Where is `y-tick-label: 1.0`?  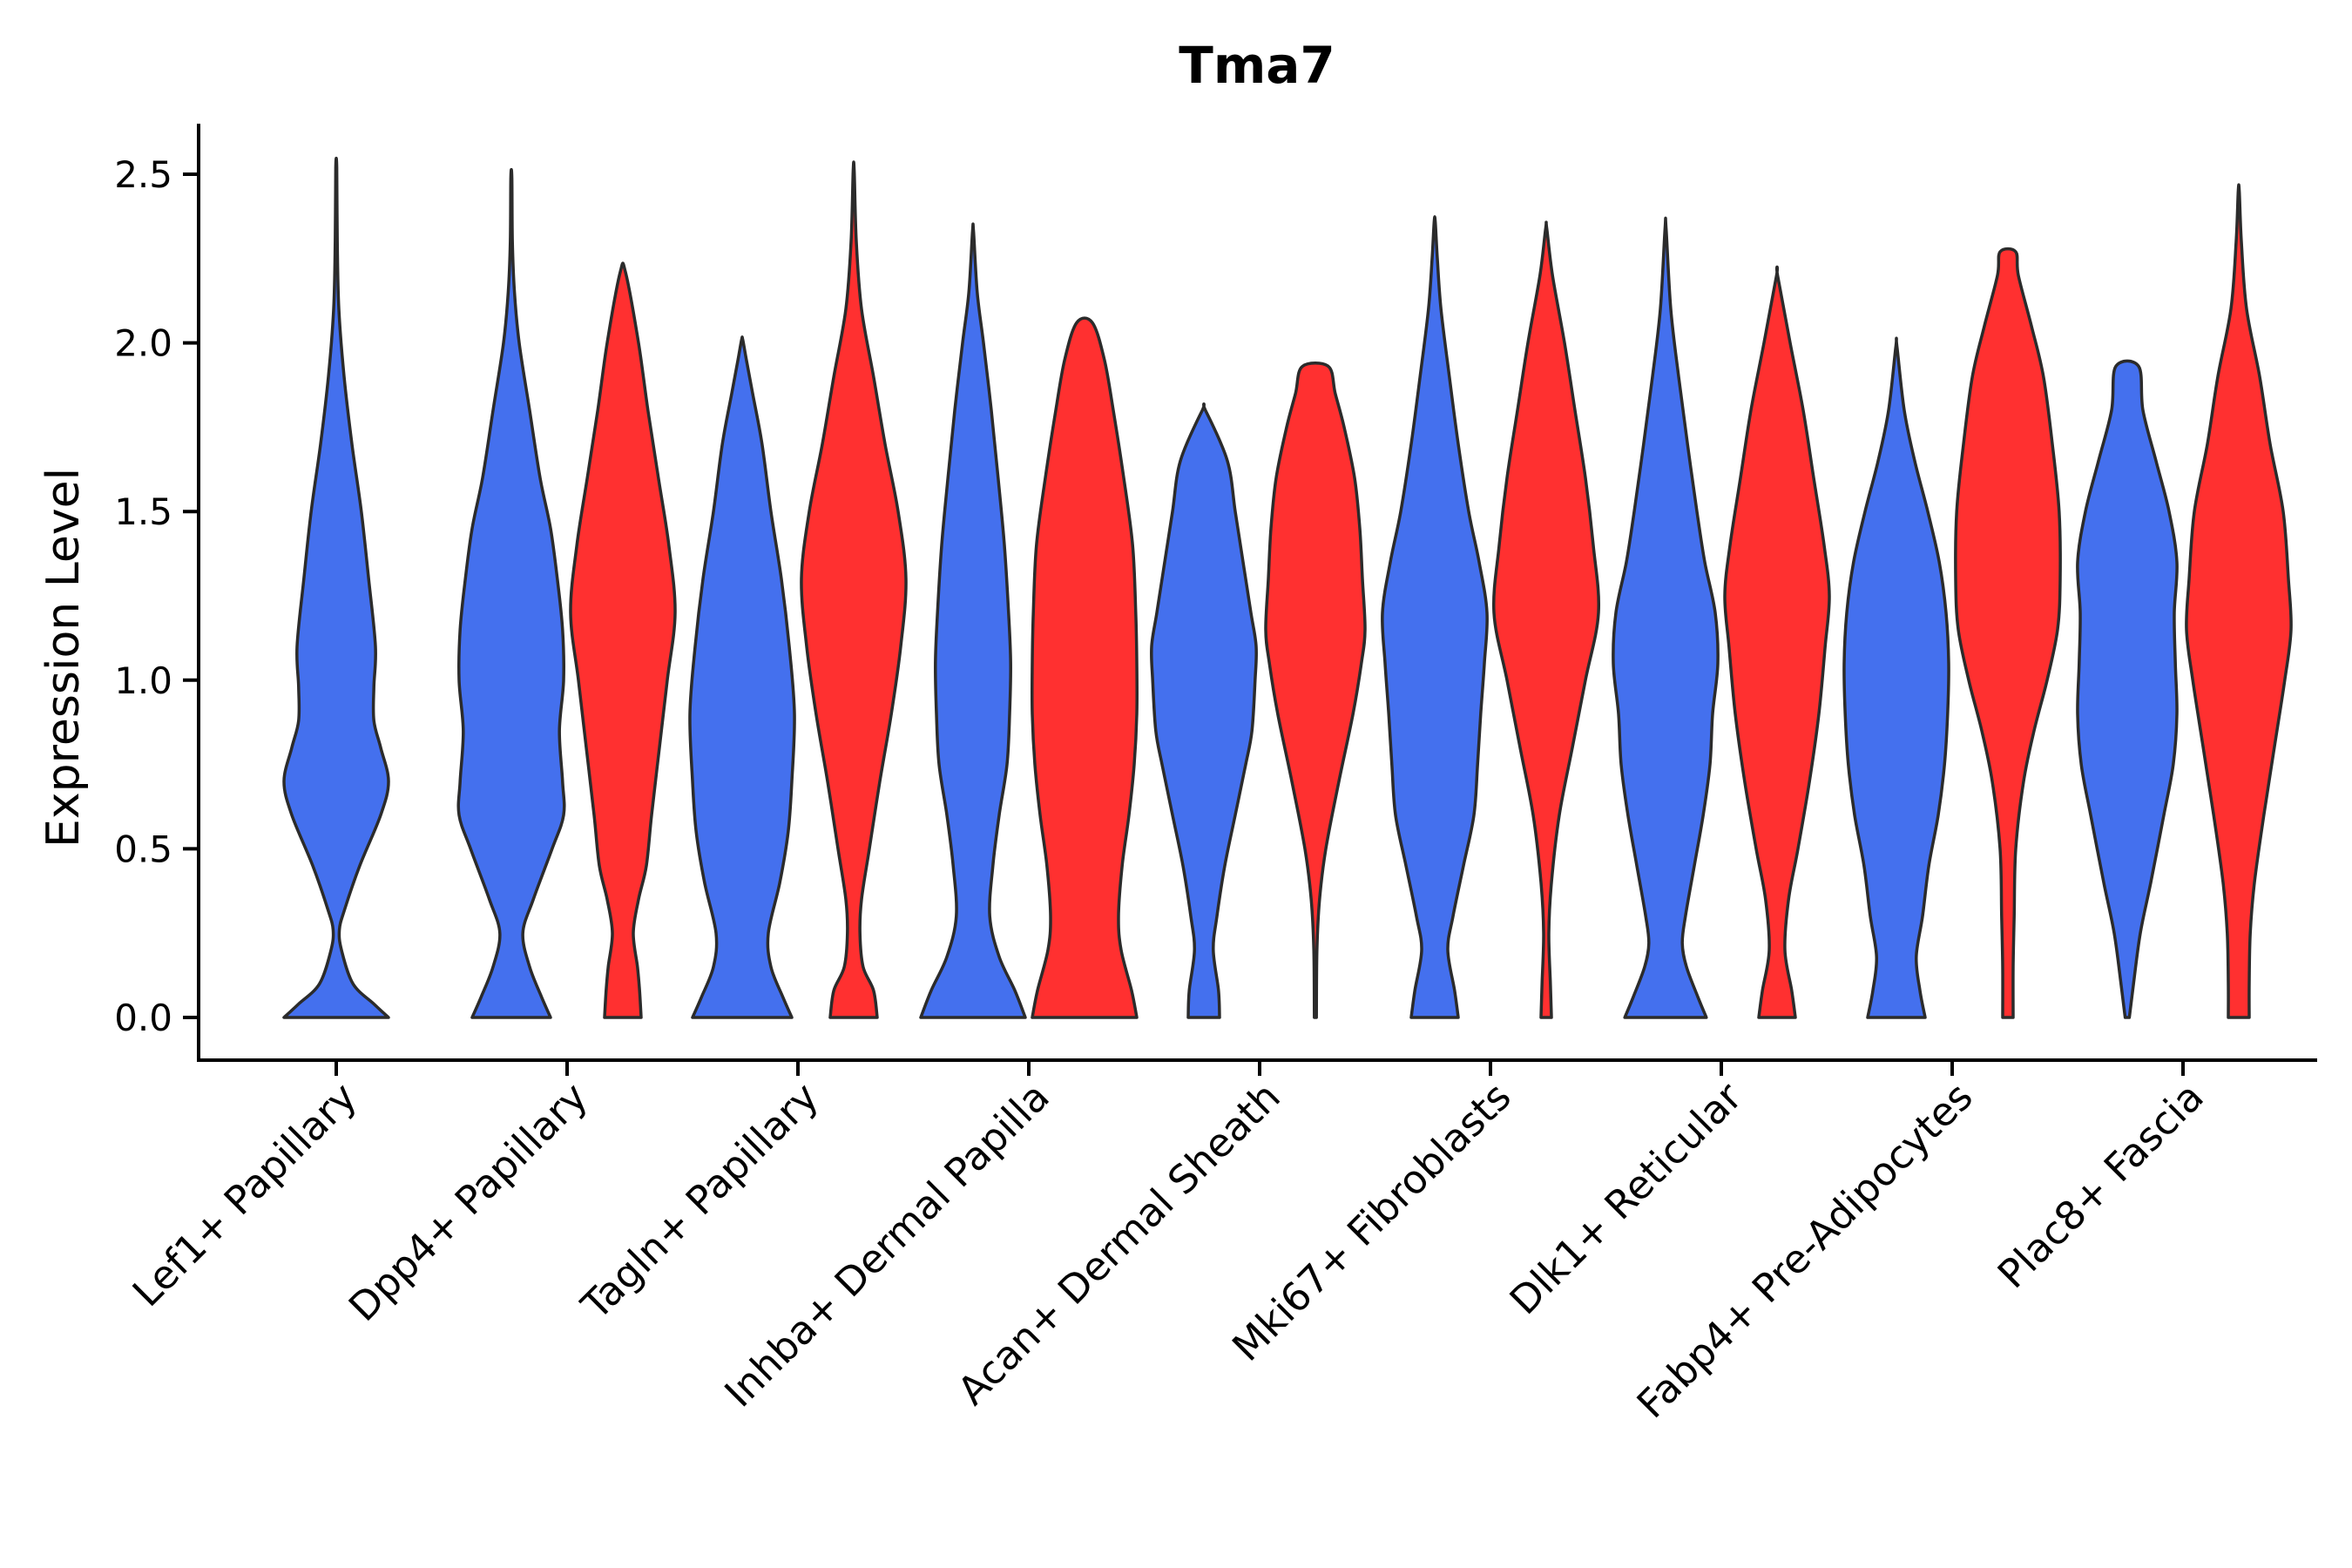 y-tick-label: 1.0 is located at coordinates (143, 680).